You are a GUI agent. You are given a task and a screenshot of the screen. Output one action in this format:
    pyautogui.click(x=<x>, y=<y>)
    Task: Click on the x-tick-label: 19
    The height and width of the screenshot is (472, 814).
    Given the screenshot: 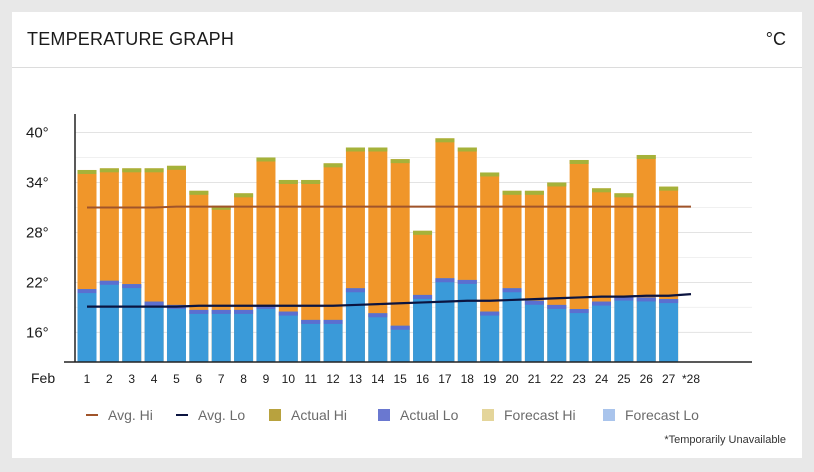 What is the action you would take?
    pyautogui.click(x=490, y=379)
    